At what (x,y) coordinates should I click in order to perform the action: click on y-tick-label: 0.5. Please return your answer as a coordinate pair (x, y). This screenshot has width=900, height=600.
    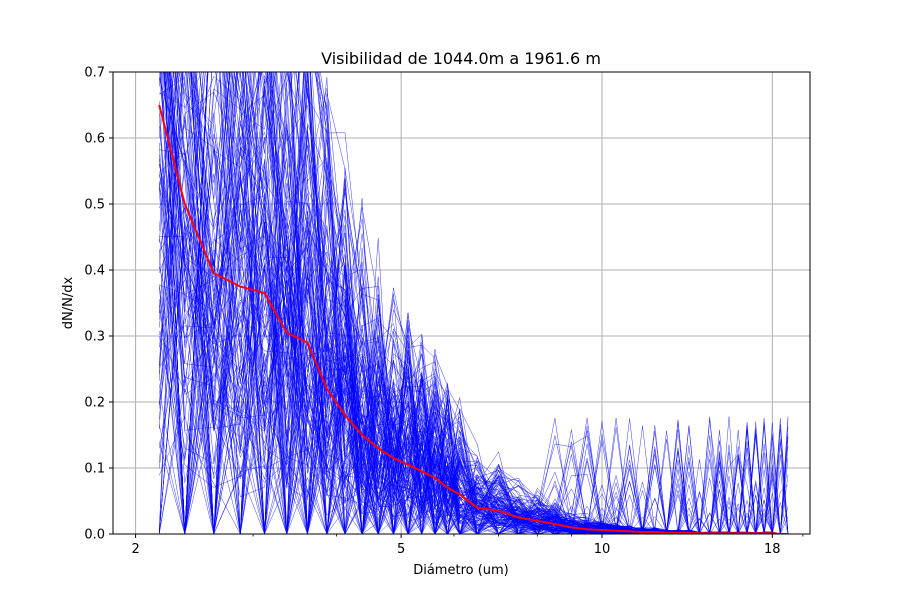
    Looking at the image, I should click on (94, 205).